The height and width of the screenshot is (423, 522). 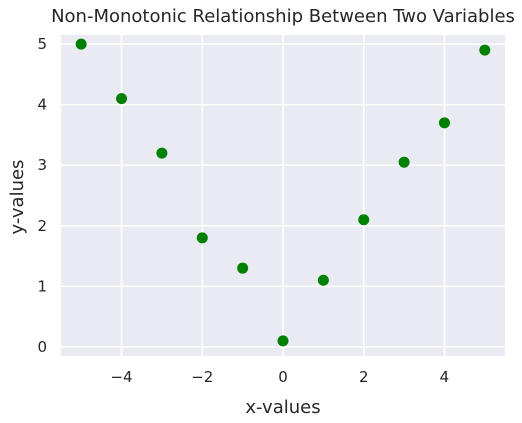 What do you see at coordinates (42, 165) in the screenshot?
I see `y-tick-label: 3` at bounding box center [42, 165].